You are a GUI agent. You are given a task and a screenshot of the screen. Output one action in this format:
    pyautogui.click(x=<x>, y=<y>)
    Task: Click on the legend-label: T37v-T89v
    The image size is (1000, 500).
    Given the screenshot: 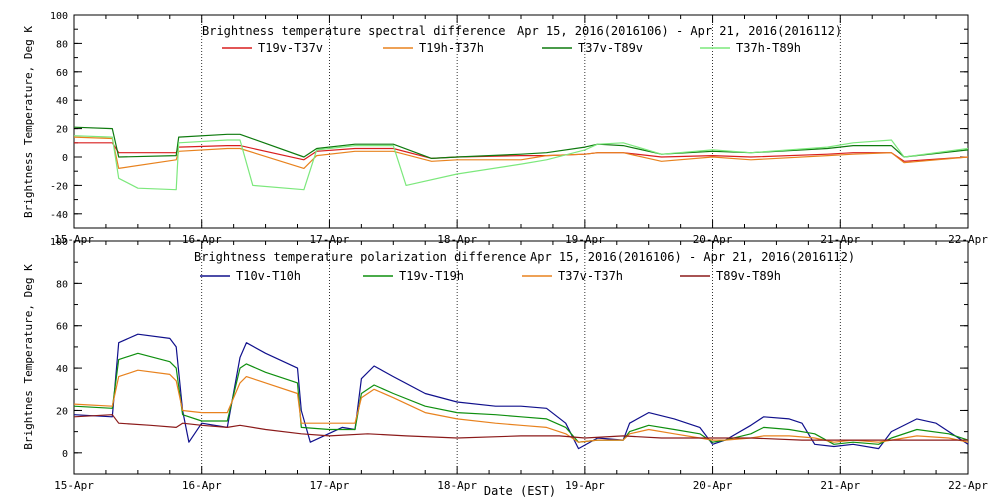 What is the action you would take?
    pyautogui.click(x=610, y=48)
    